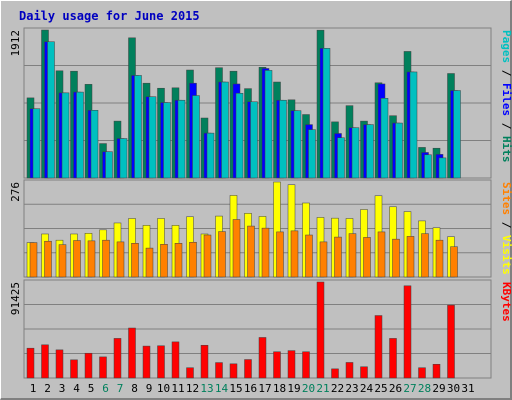 The image size is (512, 400). What do you see at coordinates (453, 388) in the screenshot?
I see `x-tick-label-30: 30` at bounding box center [453, 388].